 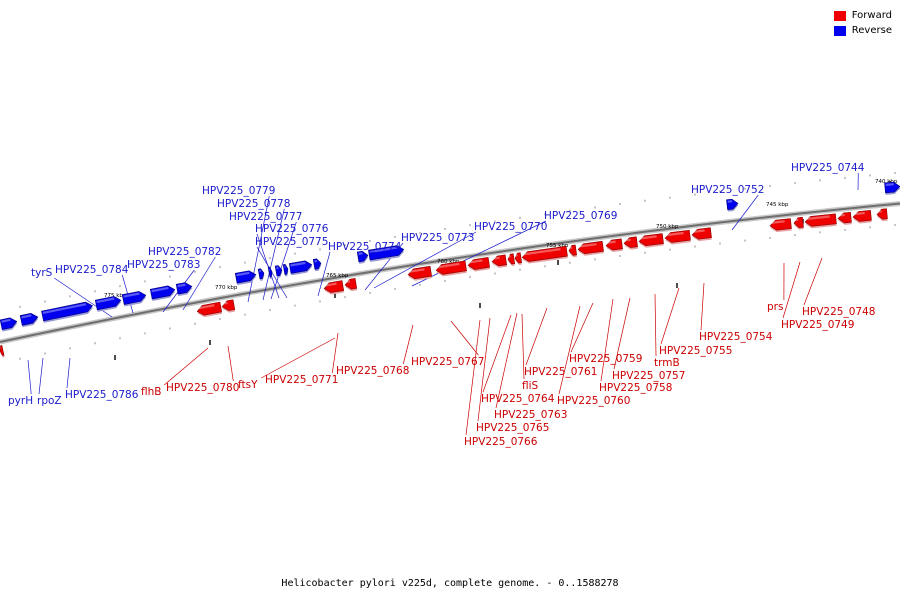 I want to click on reverse-swatch, so click(x=839, y=30).